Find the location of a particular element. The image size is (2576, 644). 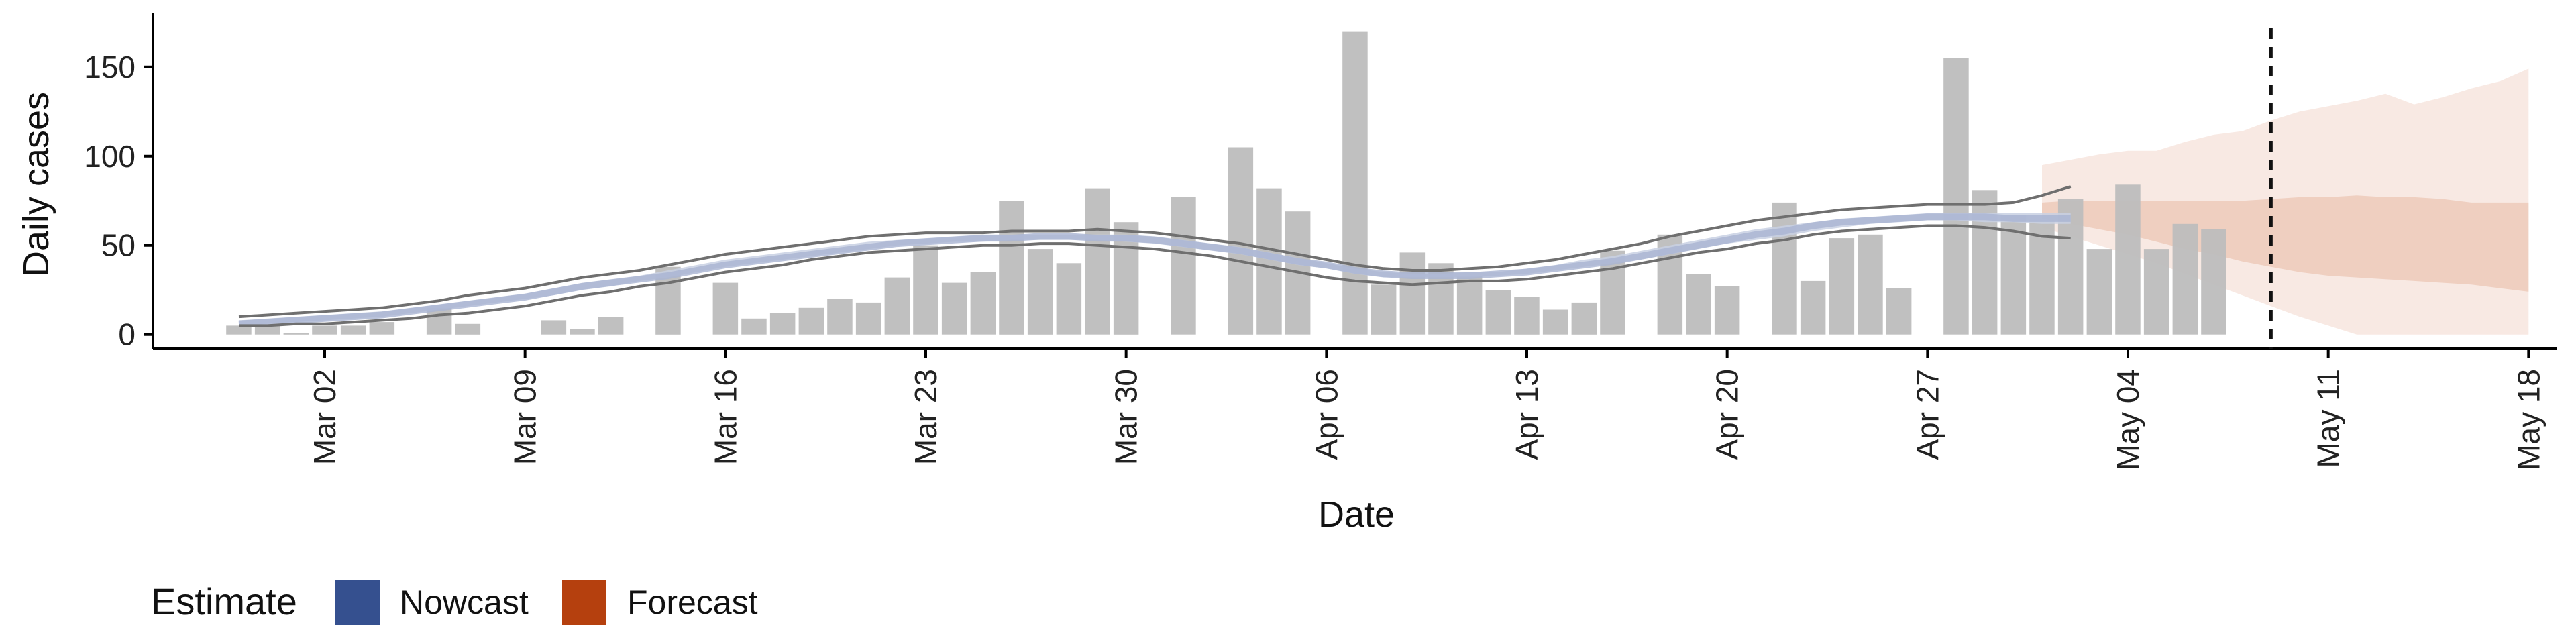

x-tick-label: Apr 20 is located at coordinates (1727, 414).